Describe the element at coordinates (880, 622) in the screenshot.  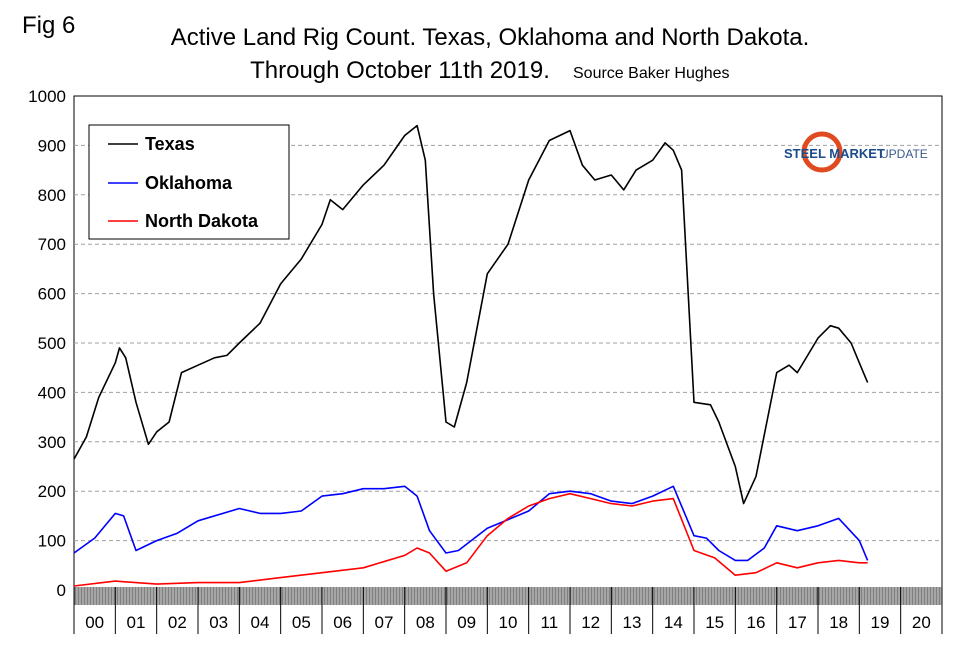
I see `x-tick-label: 19` at that location.